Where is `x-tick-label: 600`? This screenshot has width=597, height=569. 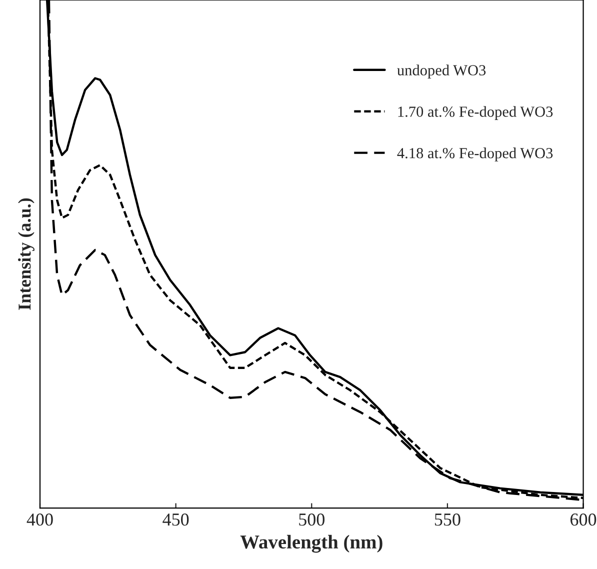
x-tick-label: 600 is located at coordinates (583, 520).